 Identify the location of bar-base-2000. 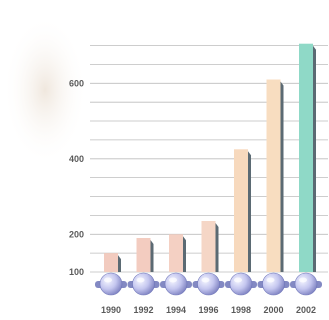
(273, 284).